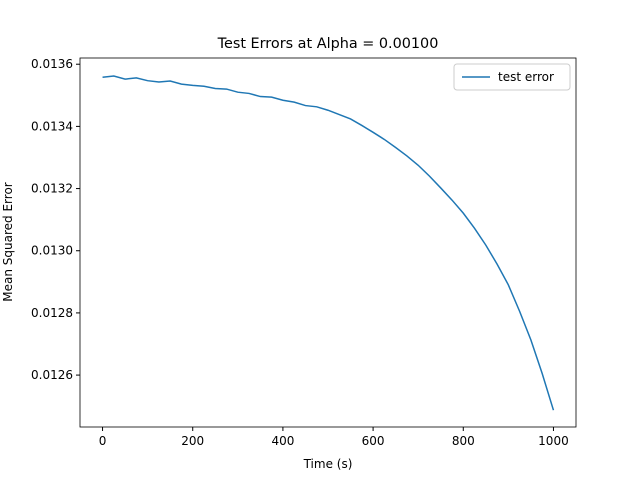  Describe the element at coordinates (463, 441) in the screenshot. I see `x-tick-label: 800` at that location.